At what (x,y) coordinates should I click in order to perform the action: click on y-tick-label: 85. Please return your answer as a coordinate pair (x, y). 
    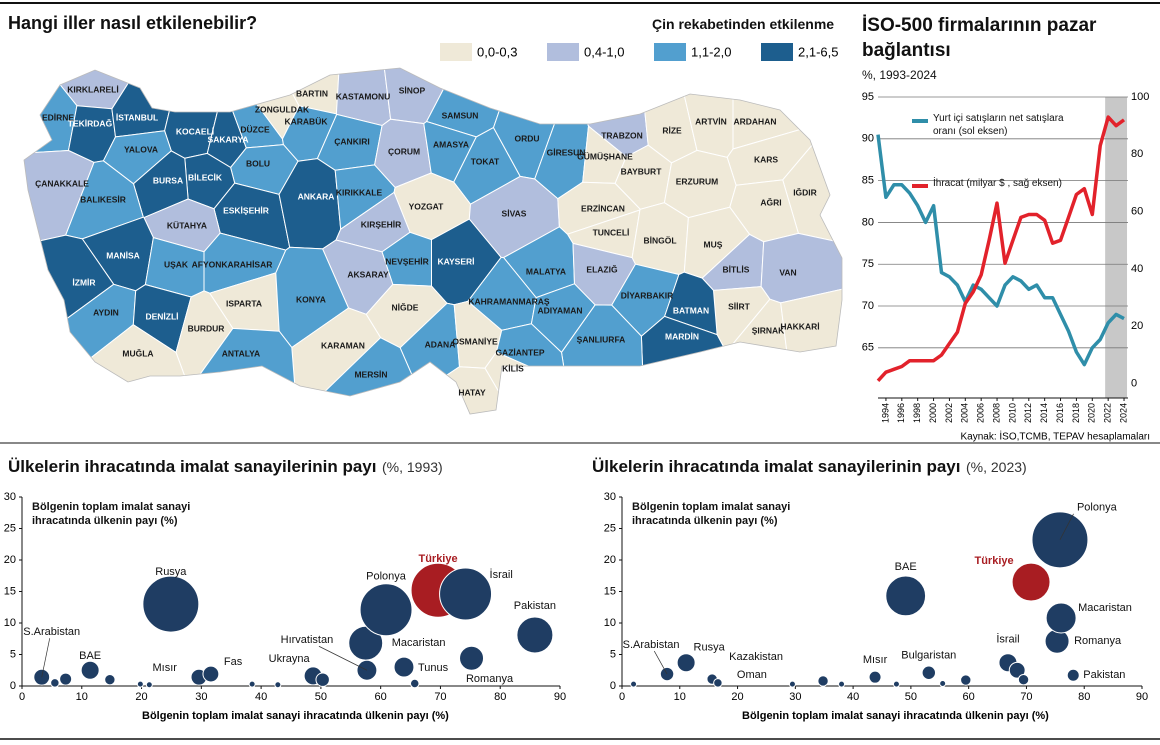
    Looking at the image, I should click on (868, 181).